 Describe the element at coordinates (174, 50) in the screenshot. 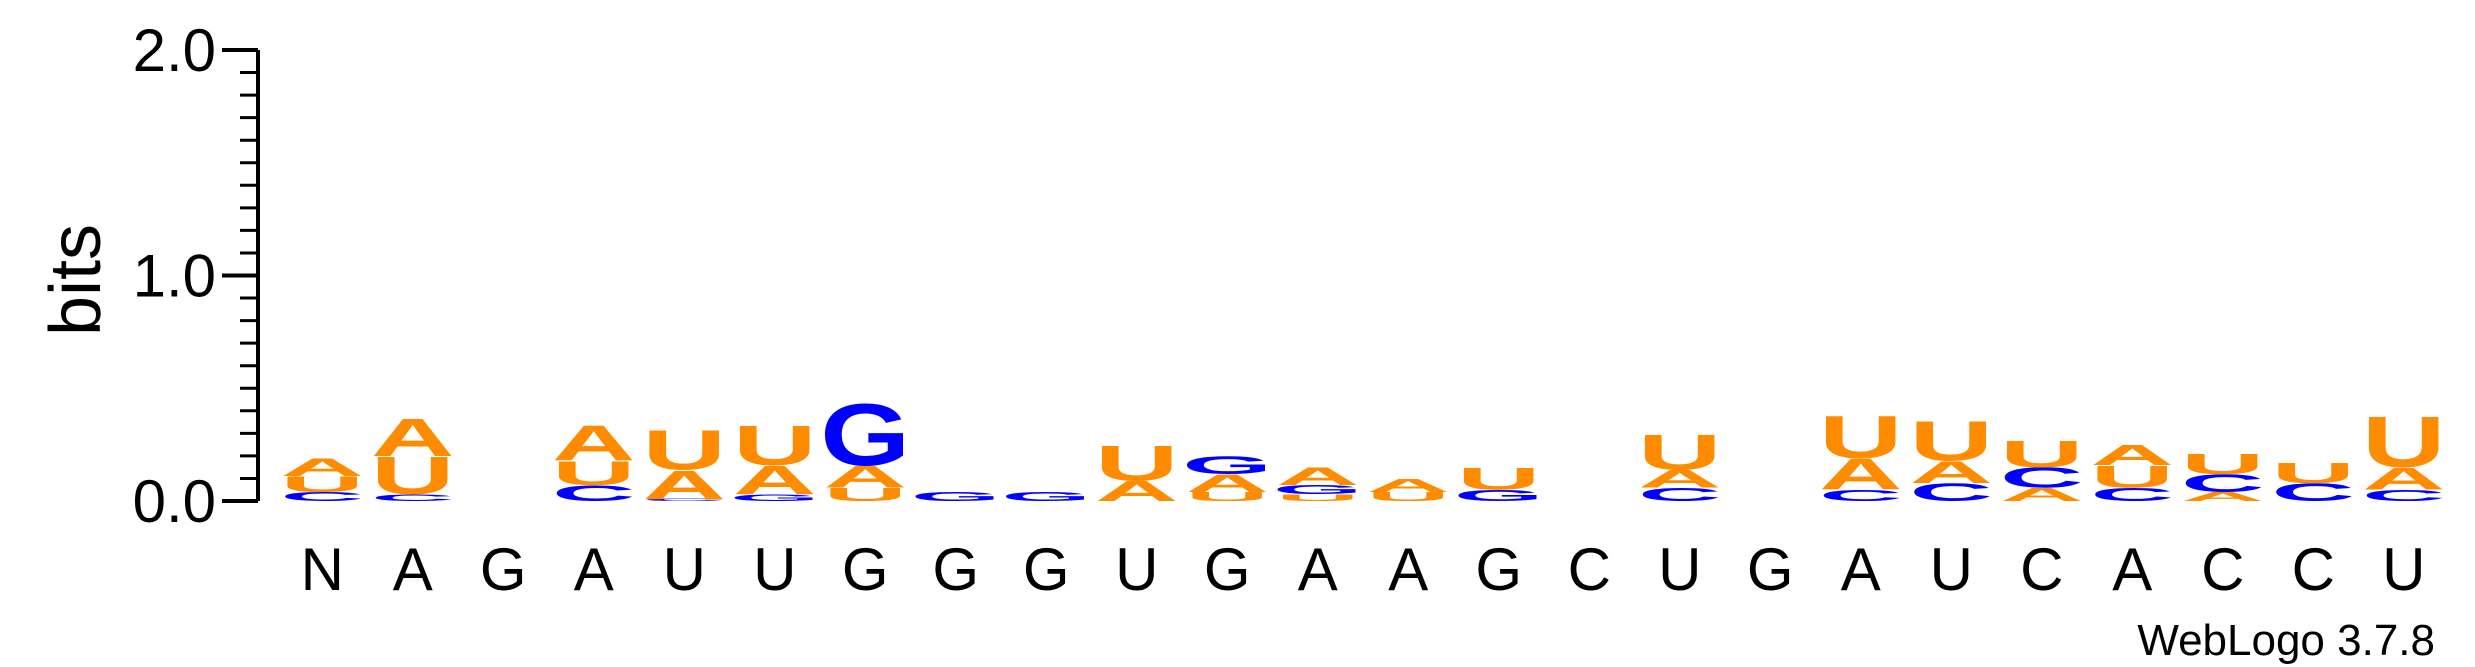

I see `y-tick-label: 2.0` at that location.